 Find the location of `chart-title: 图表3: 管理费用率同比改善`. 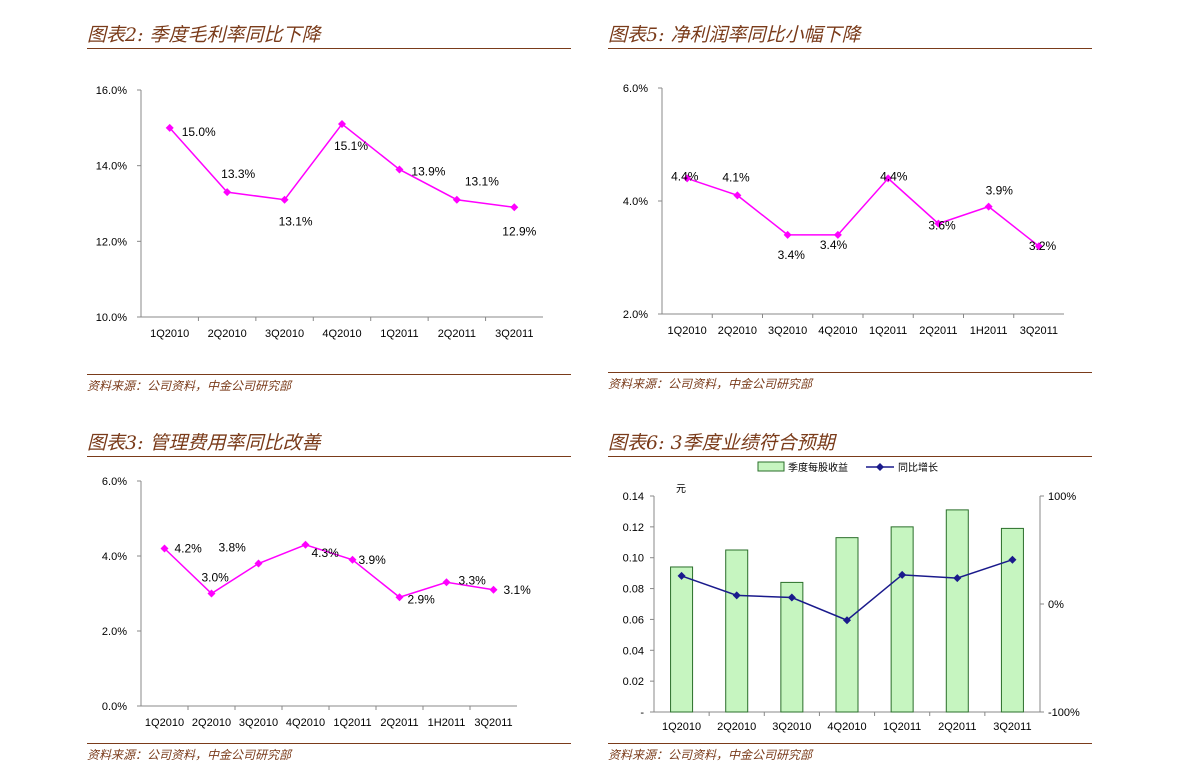

chart-title: 图表3: 管理费用率同比改善 is located at coordinates (204, 443).